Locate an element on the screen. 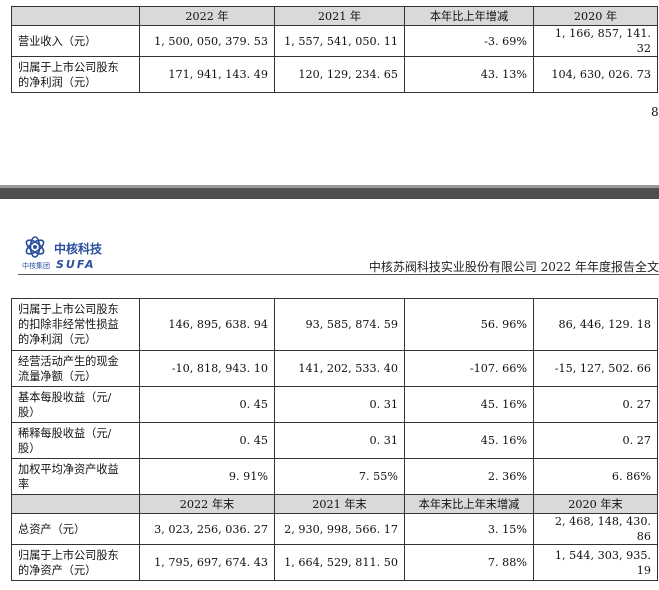  row-label: 稀释每股收益（元/ 股） is located at coordinates (75, 440).